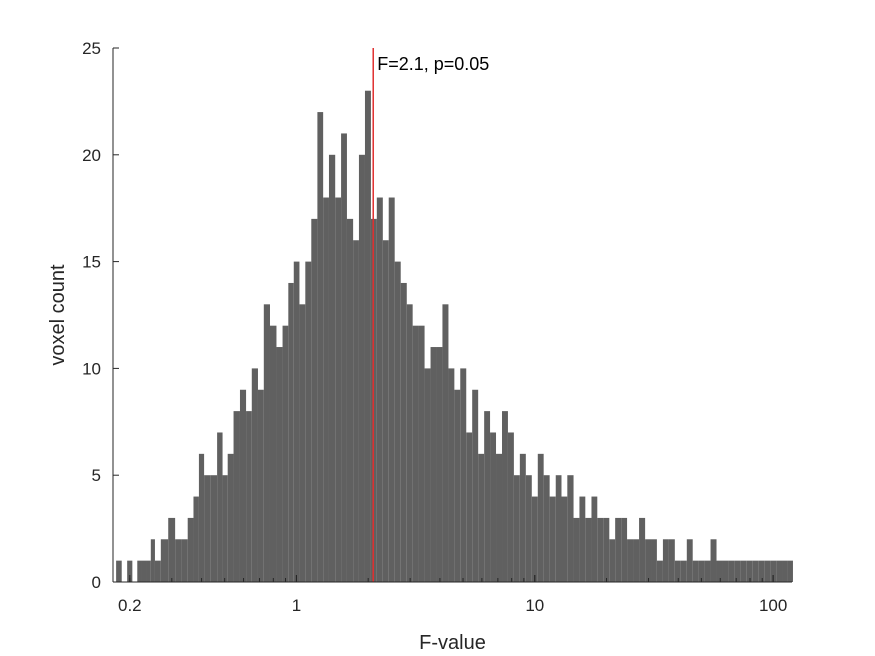  Describe the element at coordinates (433, 64) in the screenshot. I see `threshold-annotation: F=2.1, p=0.05` at that location.